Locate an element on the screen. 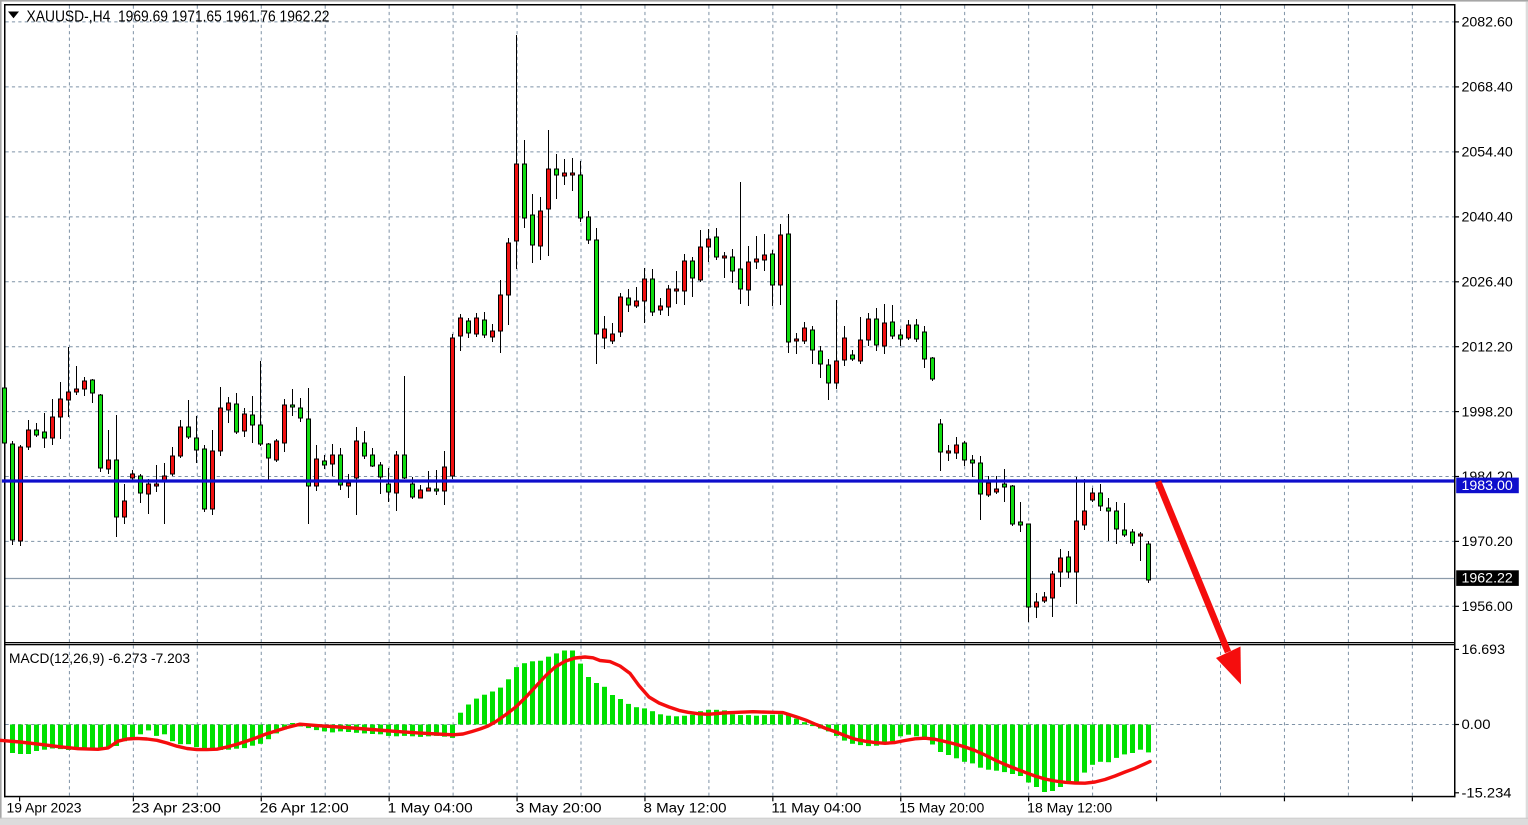 This screenshot has width=1528, height=825. svg-text: 1983.00 is located at coordinates (1487, 485).